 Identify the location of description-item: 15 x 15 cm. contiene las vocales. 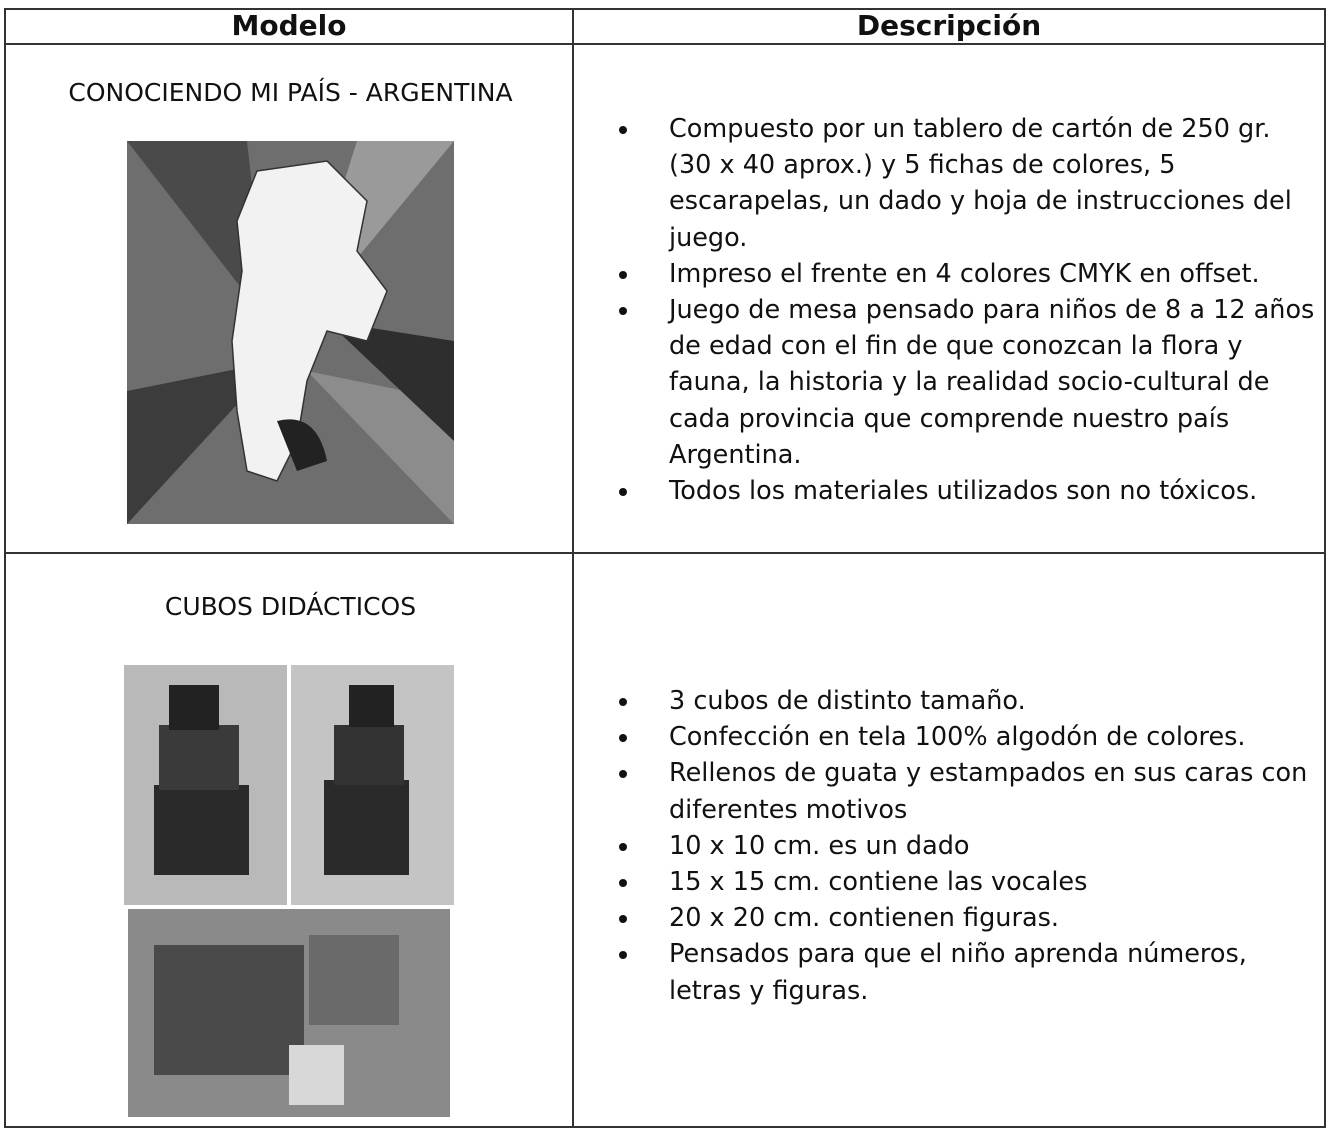
(969, 882).